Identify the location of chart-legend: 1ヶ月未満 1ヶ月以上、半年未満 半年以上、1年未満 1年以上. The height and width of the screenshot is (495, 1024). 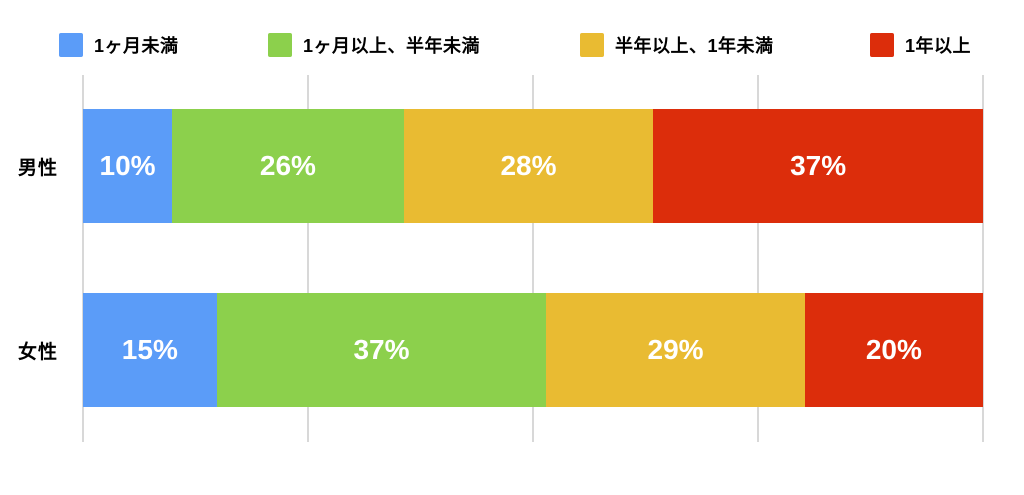
(512, 35).